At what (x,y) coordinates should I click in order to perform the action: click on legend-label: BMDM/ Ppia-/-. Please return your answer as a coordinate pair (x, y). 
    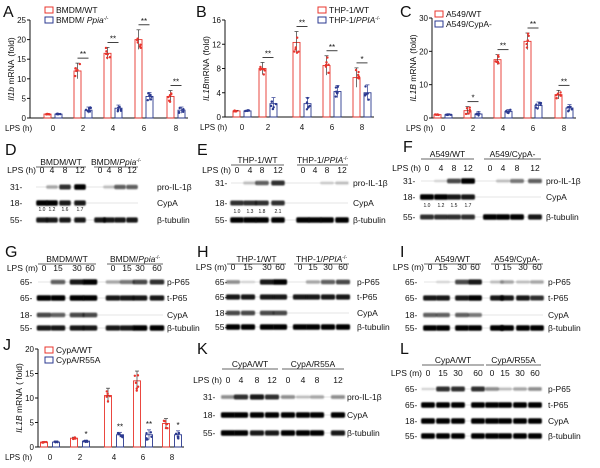
    Looking at the image, I should click on (82, 20).